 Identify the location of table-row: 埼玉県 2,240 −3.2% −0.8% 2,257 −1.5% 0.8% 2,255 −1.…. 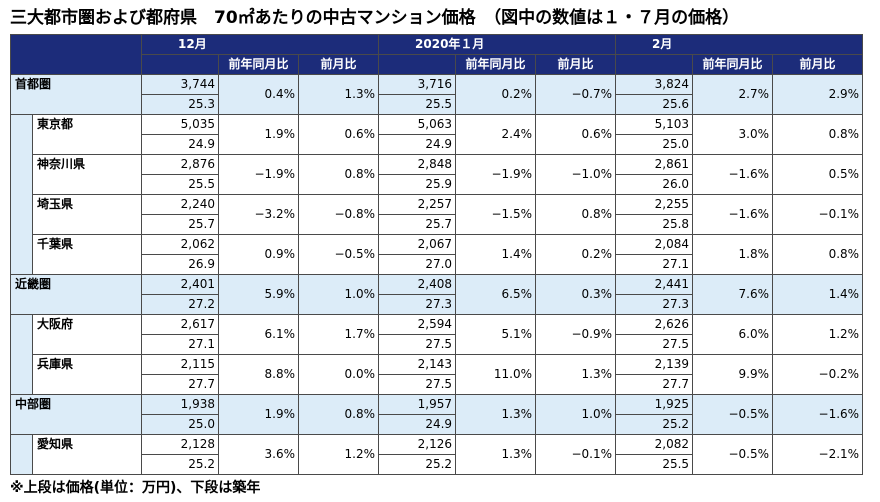
(437, 214).